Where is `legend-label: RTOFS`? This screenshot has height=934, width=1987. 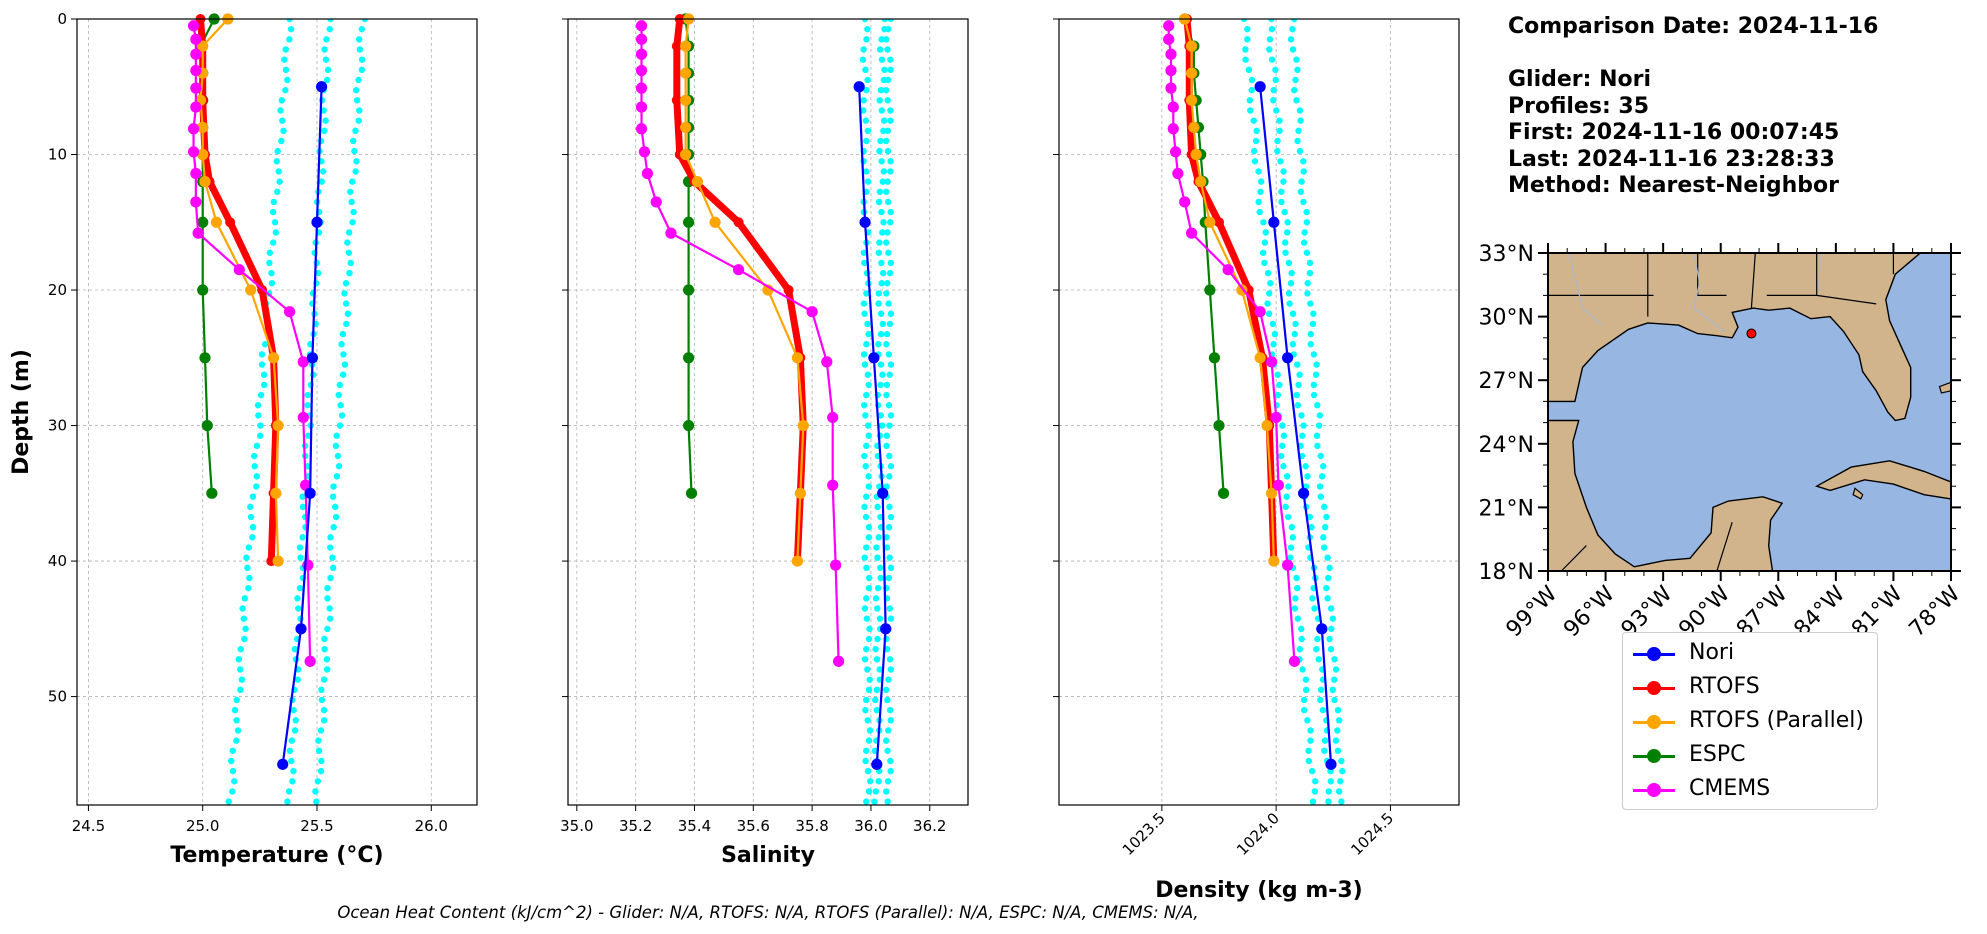 legend-label: RTOFS is located at coordinates (1724, 686).